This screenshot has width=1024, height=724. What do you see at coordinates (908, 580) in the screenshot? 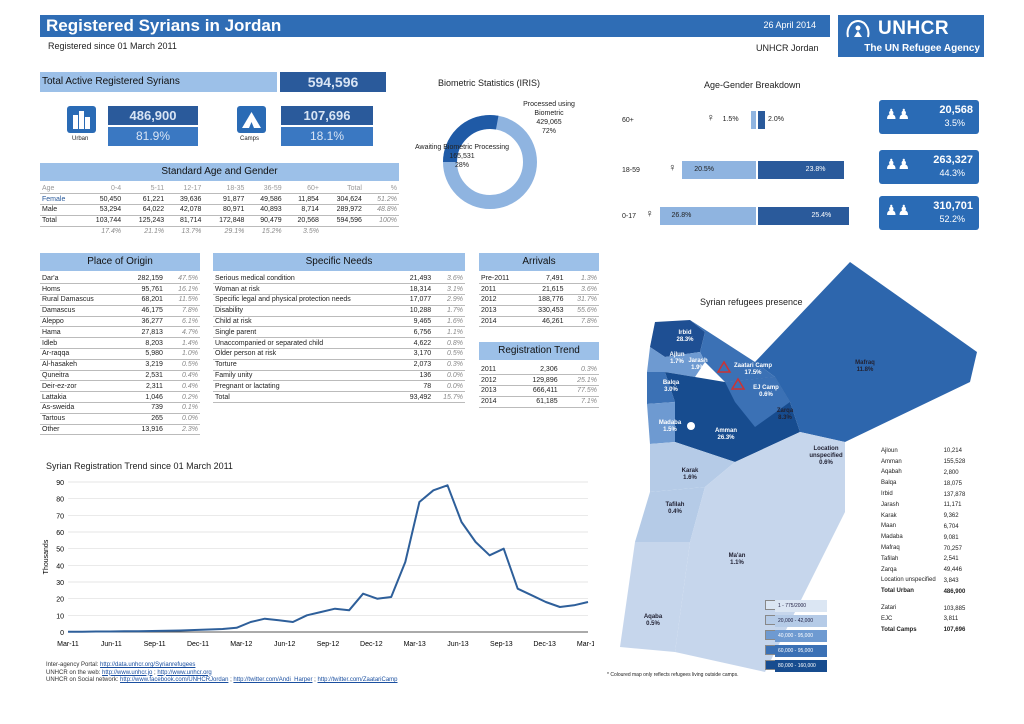
I see `table-cell: Location unspecified` at bounding box center [908, 580].